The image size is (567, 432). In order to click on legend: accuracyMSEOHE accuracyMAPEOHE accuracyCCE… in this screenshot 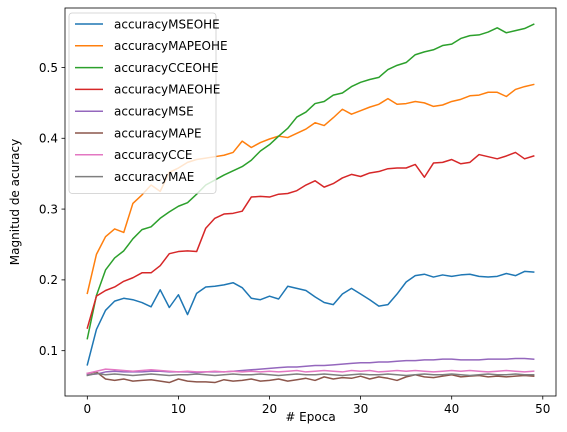, I will do `click(148, 103)`.